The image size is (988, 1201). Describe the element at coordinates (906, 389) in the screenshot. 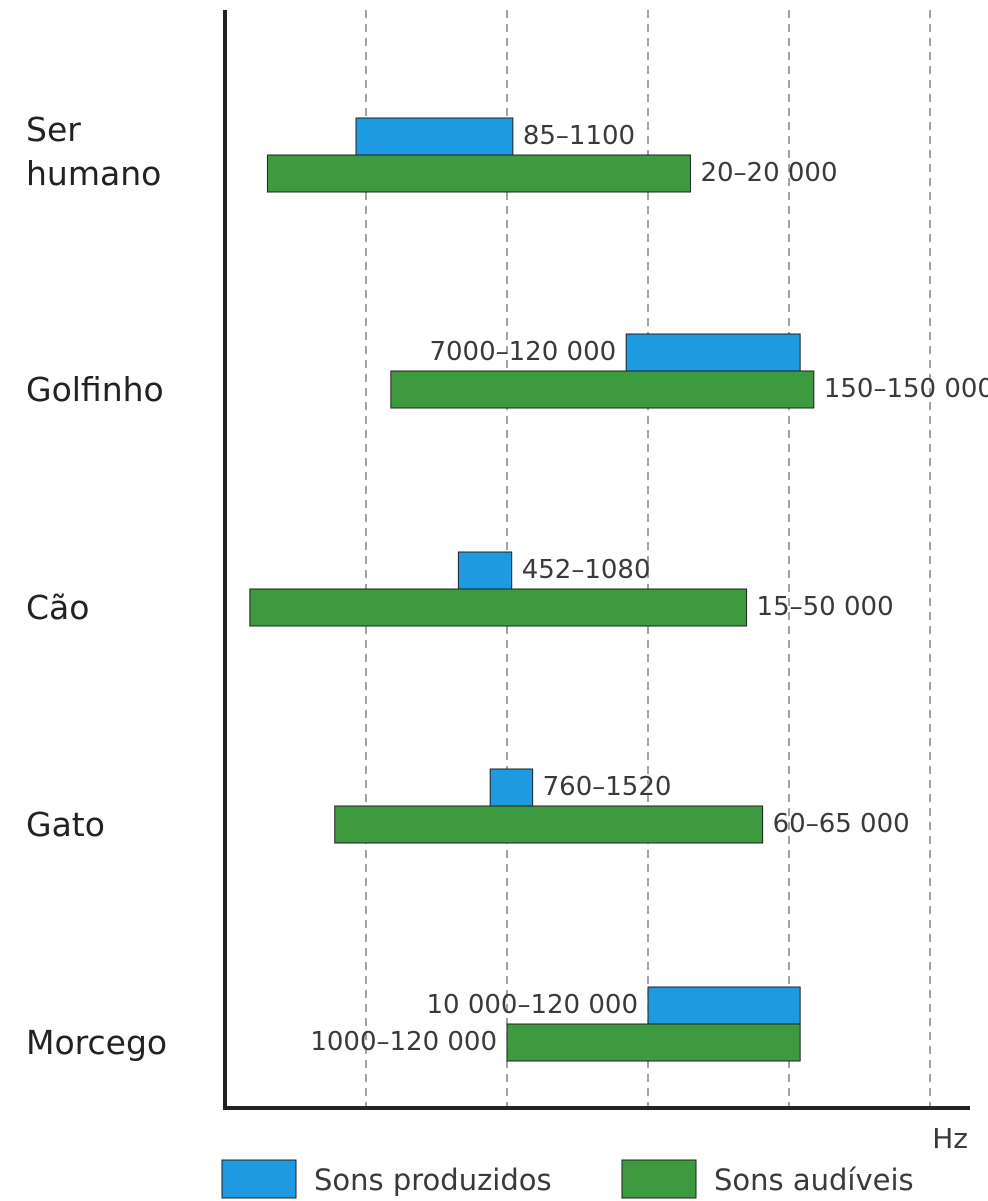

I see `value-label: 150–150 000` at that location.